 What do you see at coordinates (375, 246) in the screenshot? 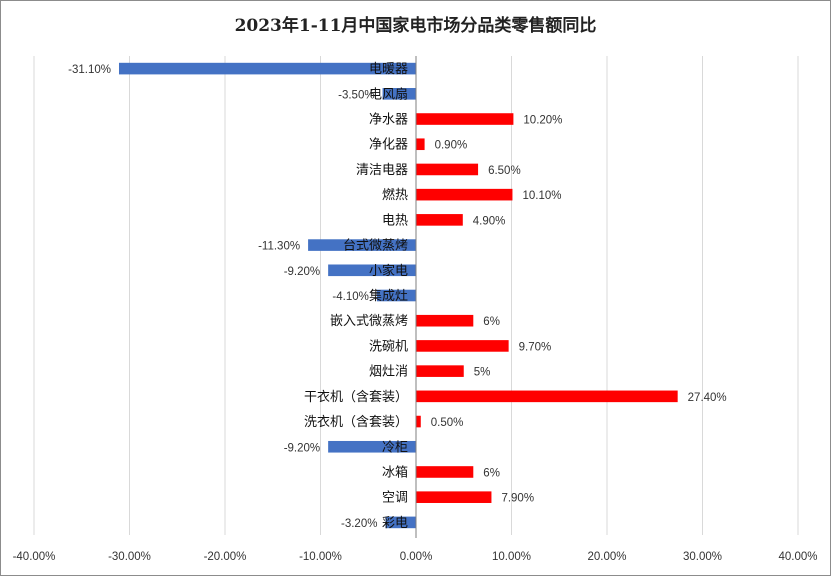
I see `category-label: 台式微蒸烤` at bounding box center [375, 246].